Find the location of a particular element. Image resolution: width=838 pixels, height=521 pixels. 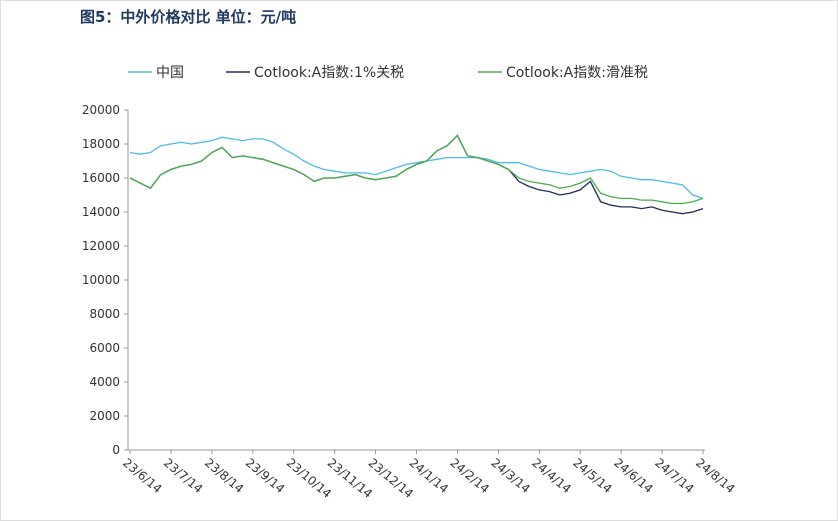

legend-label: Cotlook:A指数:1%关税 is located at coordinates (329, 73).